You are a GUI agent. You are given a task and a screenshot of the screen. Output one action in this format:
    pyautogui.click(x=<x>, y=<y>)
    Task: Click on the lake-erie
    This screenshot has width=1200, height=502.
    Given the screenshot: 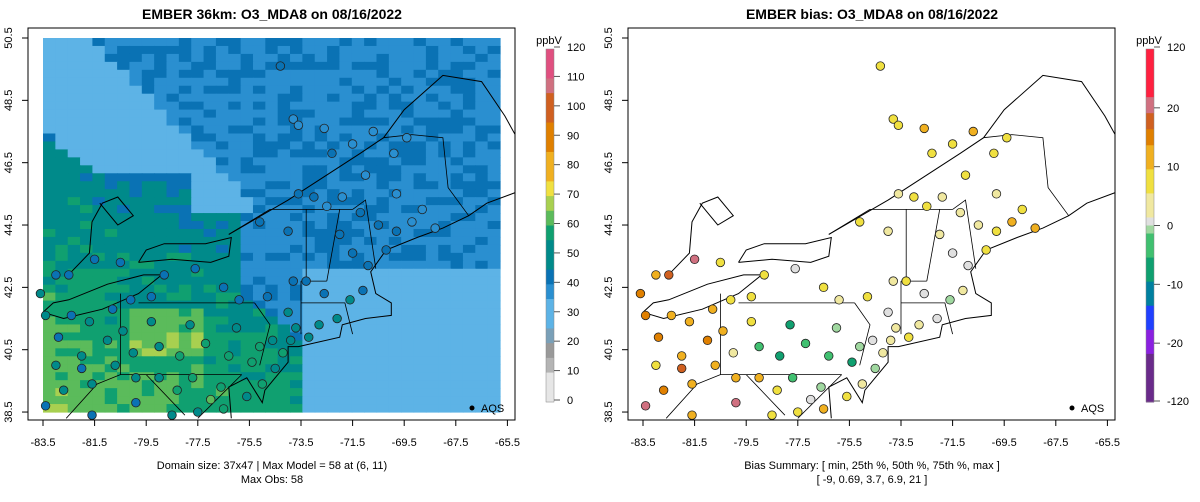 What is the action you would take?
    pyautogui.click(x=703, y=297)
    